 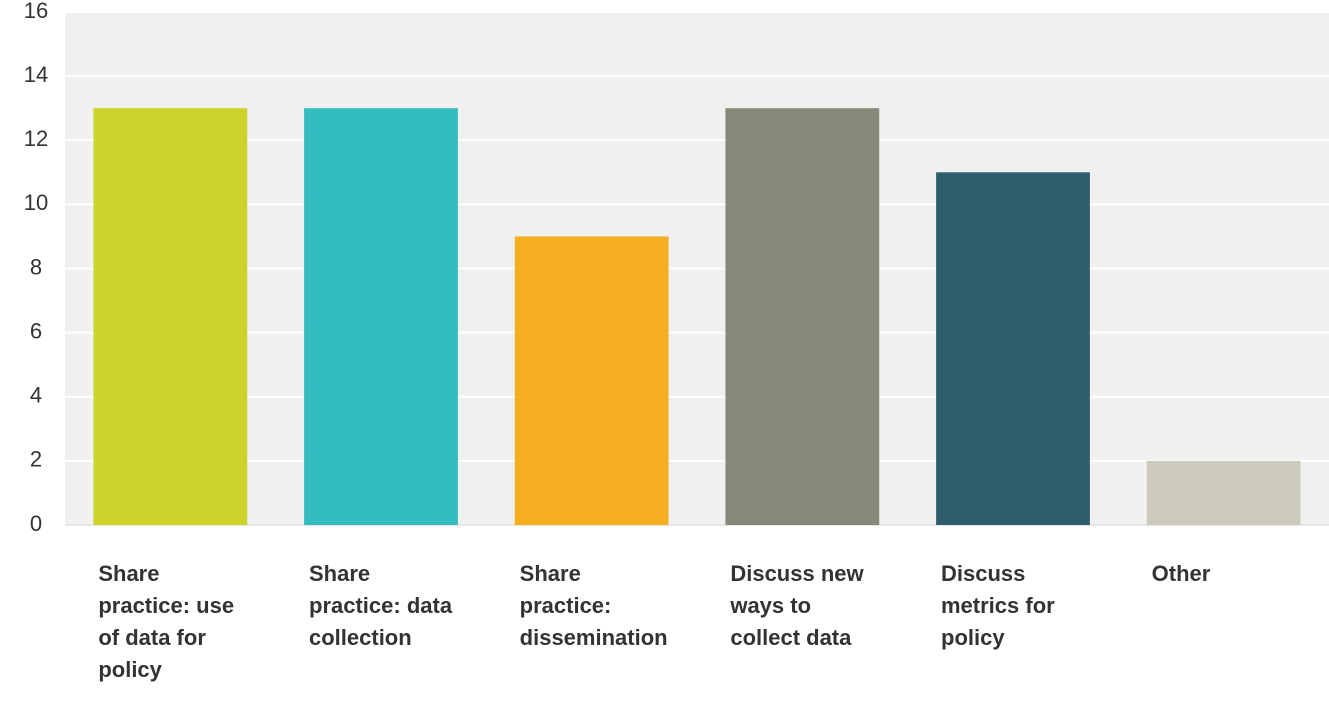 I want to click on y-tick-label: 6, so click(x=36, y=330).